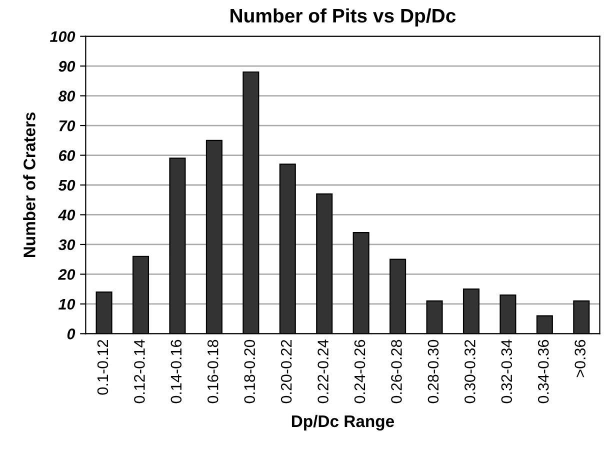 Image resolution: width=612 pixels, height=454 pixels. Describe the element at coordinates (343, 422) in the screenshot. I see `x-axis-title: Dp/Dc Range` at that location.